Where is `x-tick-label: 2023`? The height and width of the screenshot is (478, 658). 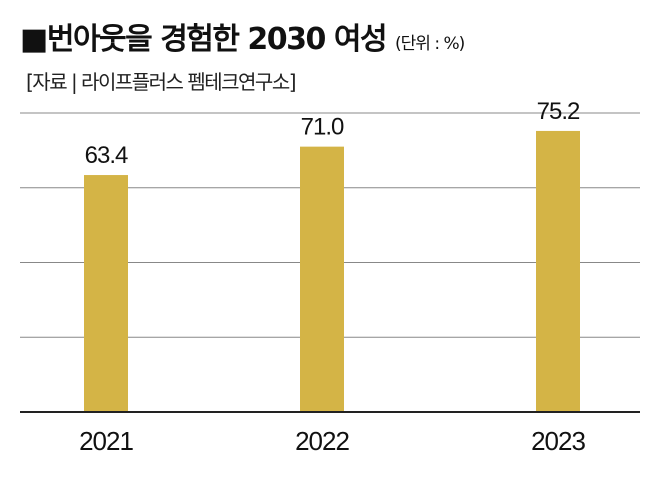 x-tick-label: 2023 is located at coordinates (558, 441).